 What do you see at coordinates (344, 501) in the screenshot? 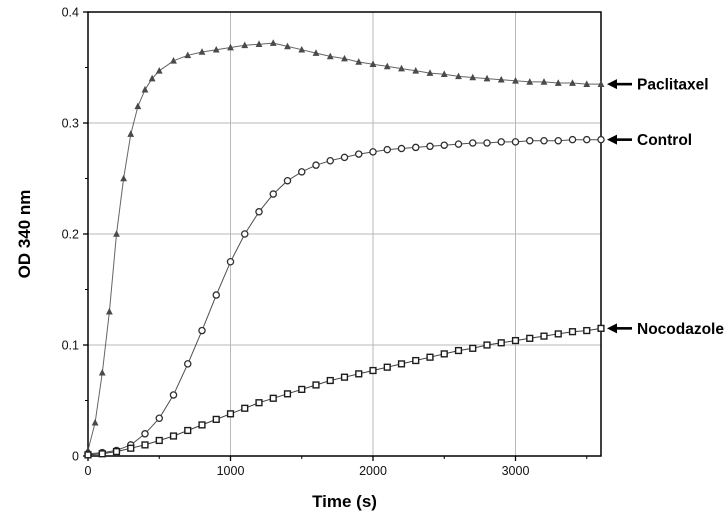
I see `x-axis-title: Time (s)` at bounding box center [344, 501].